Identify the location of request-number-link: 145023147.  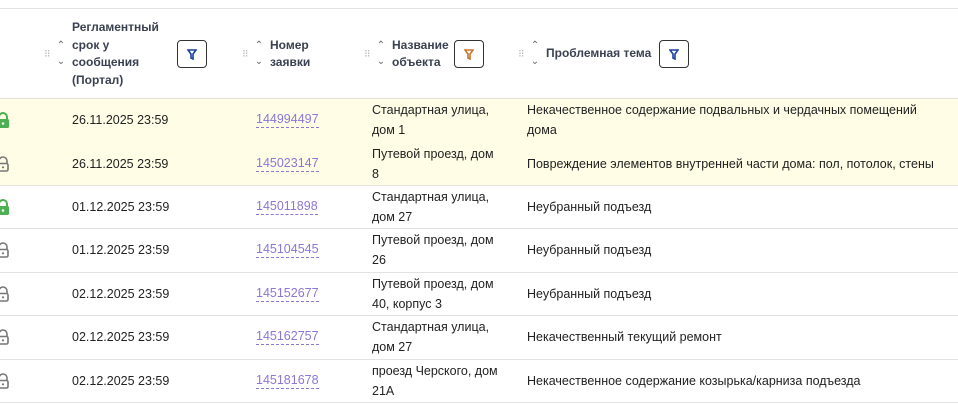
(287, 163).